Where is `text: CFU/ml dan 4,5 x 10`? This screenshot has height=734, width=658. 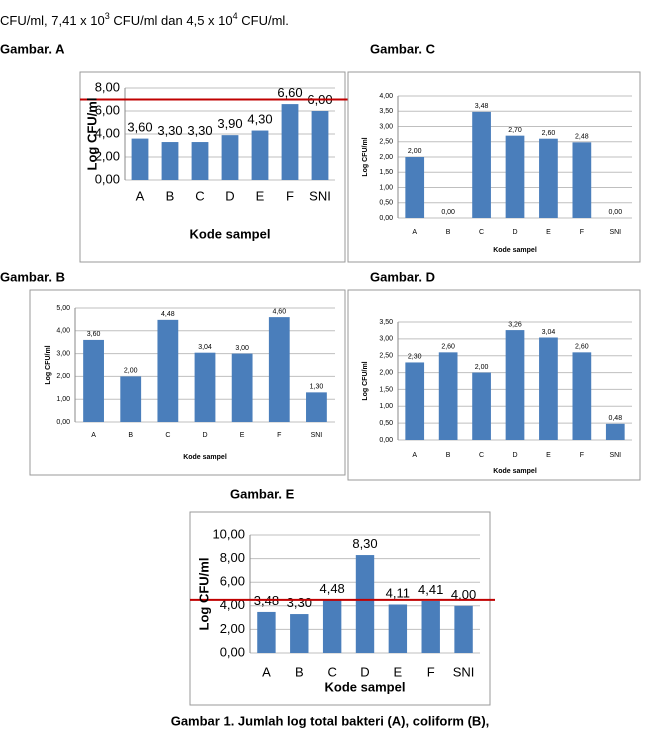 text: CFU/ml dan 4,5 x 10 is located at coordinates (171, 20).